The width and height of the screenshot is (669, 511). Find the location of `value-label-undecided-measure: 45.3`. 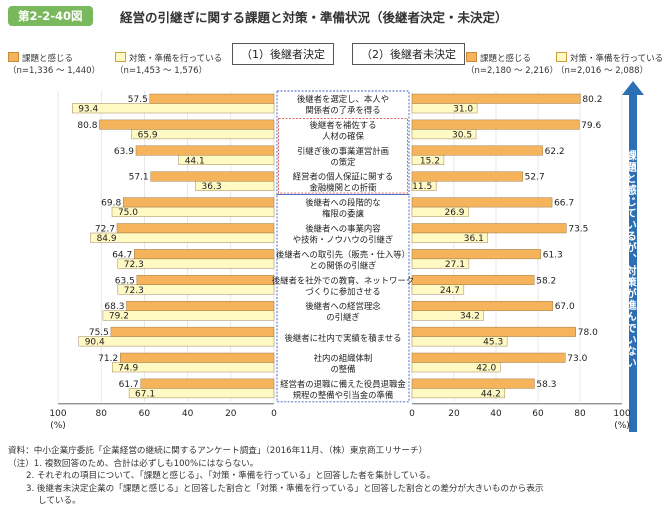

value-label-undecided-measure: 45.3 is located at coordinates (493, 343).